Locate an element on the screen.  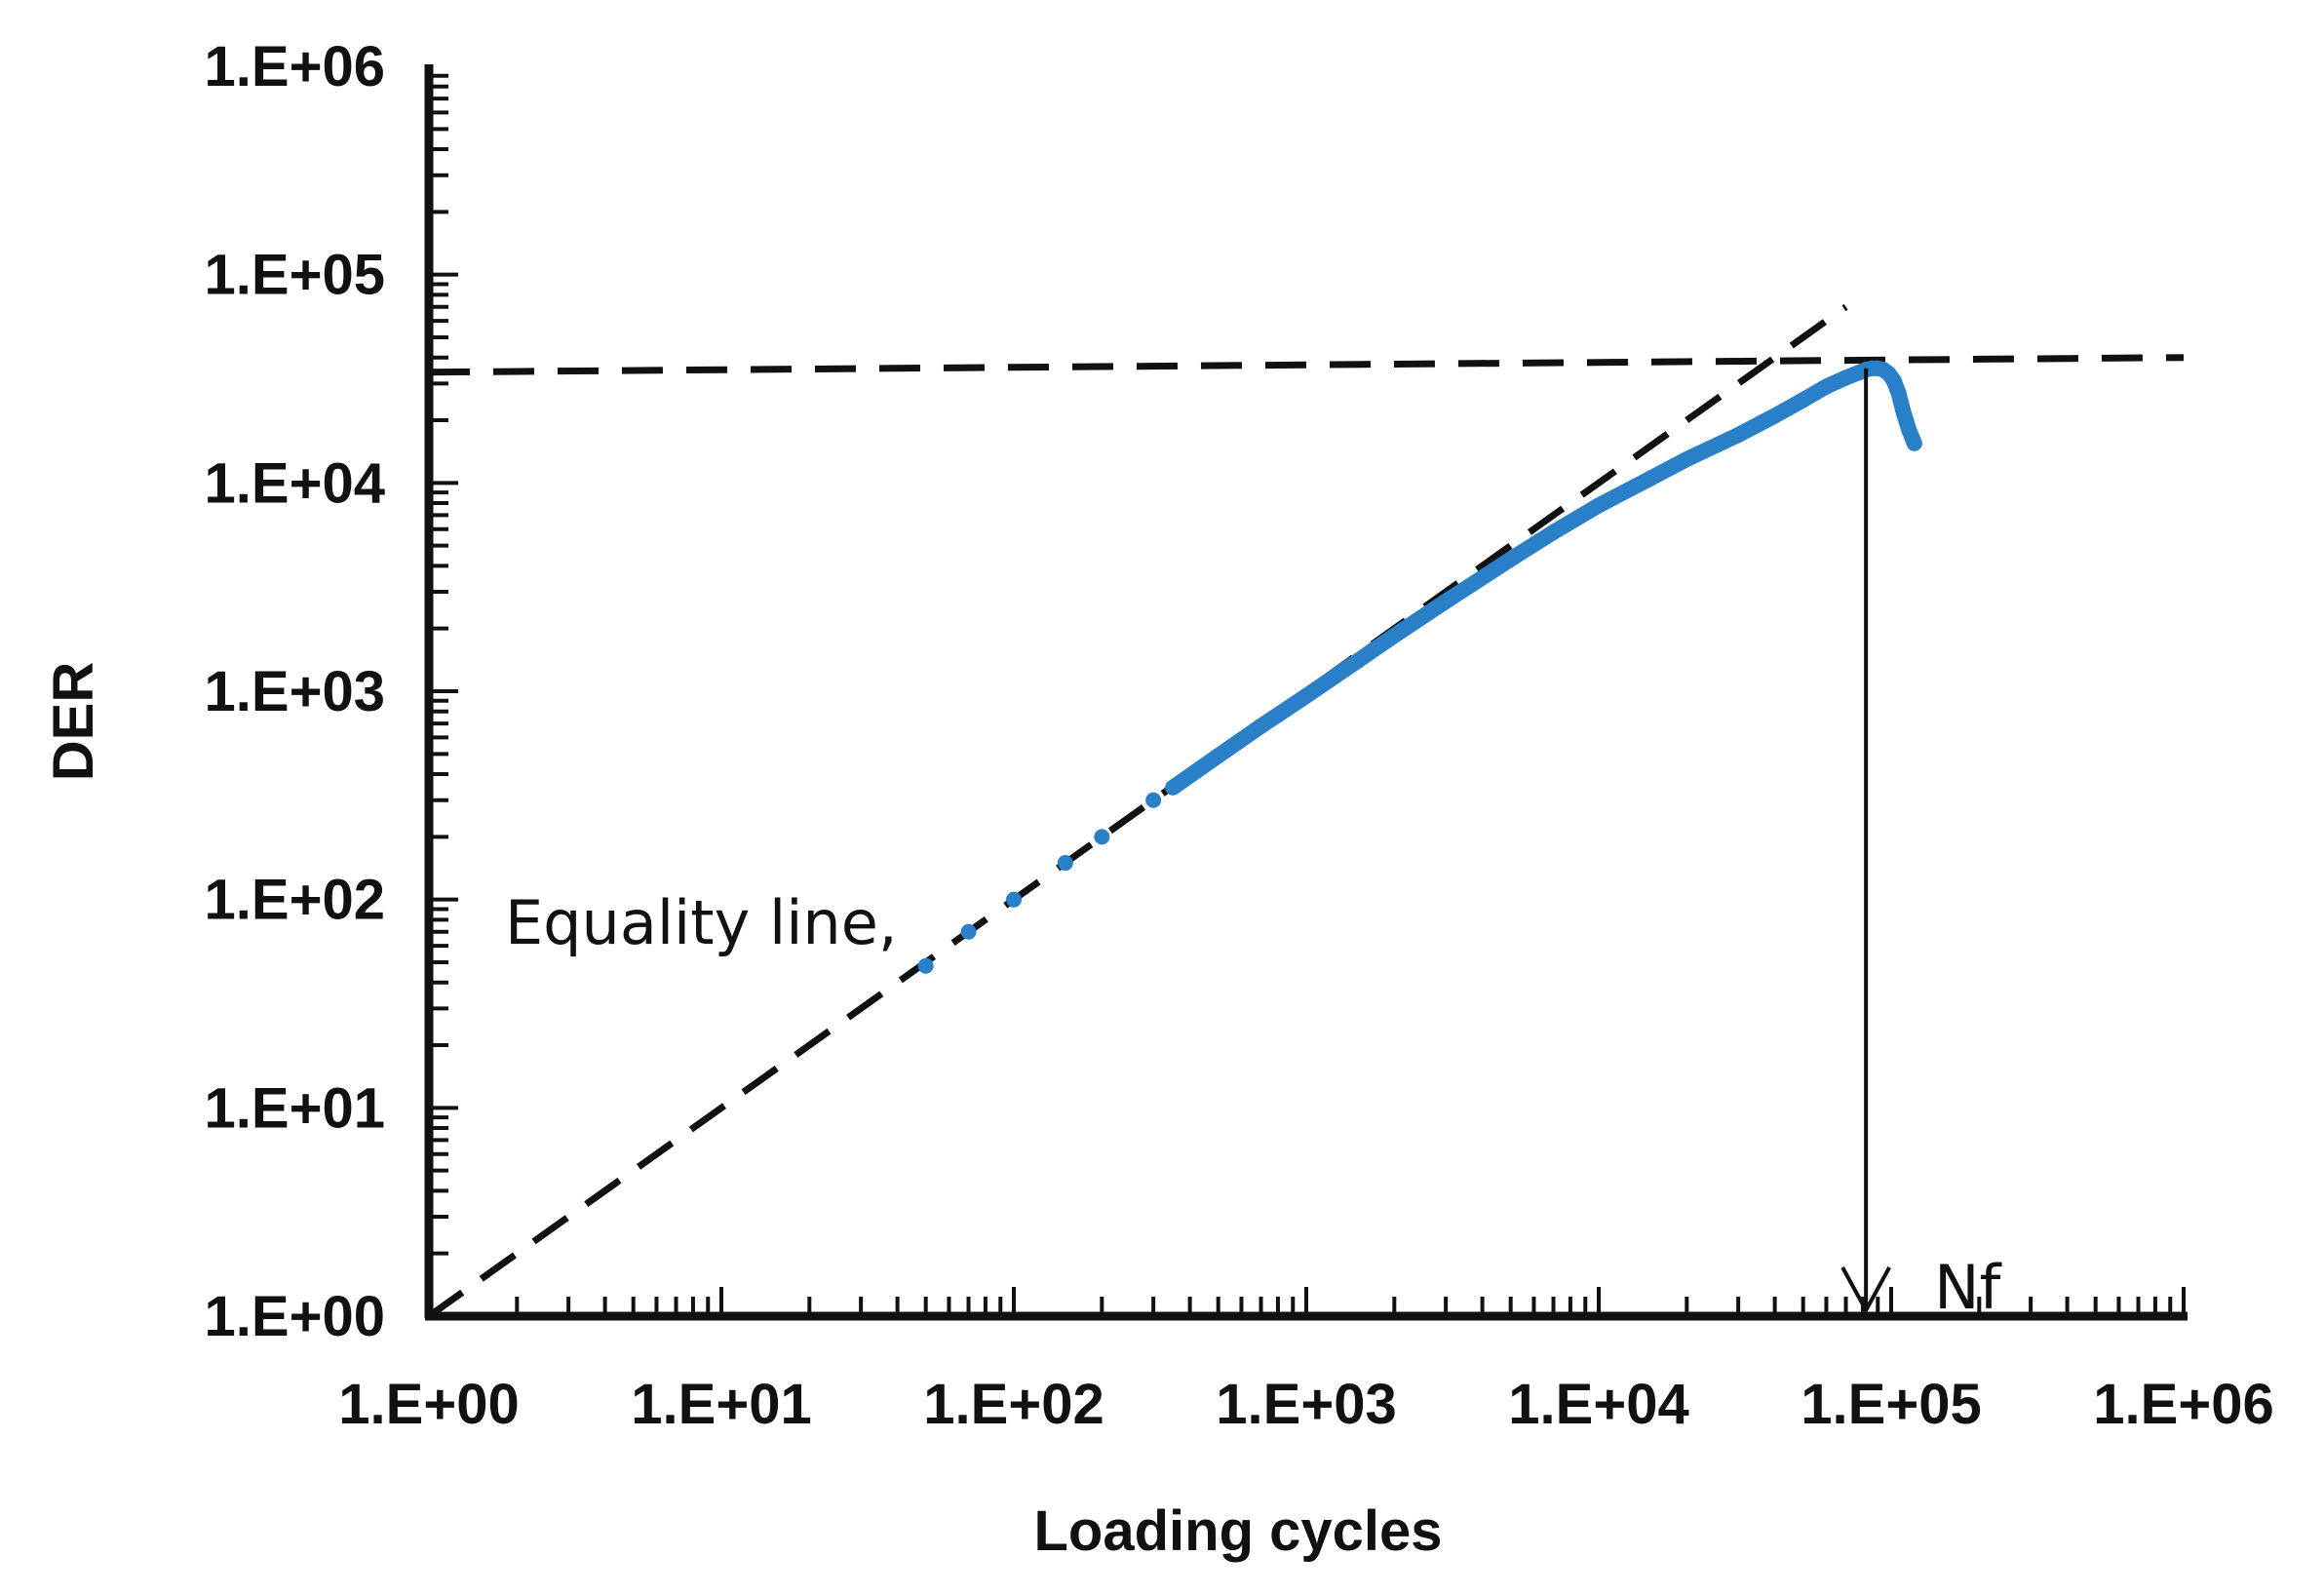
nf-arrow-head is located at coordinates (1865, 1290).